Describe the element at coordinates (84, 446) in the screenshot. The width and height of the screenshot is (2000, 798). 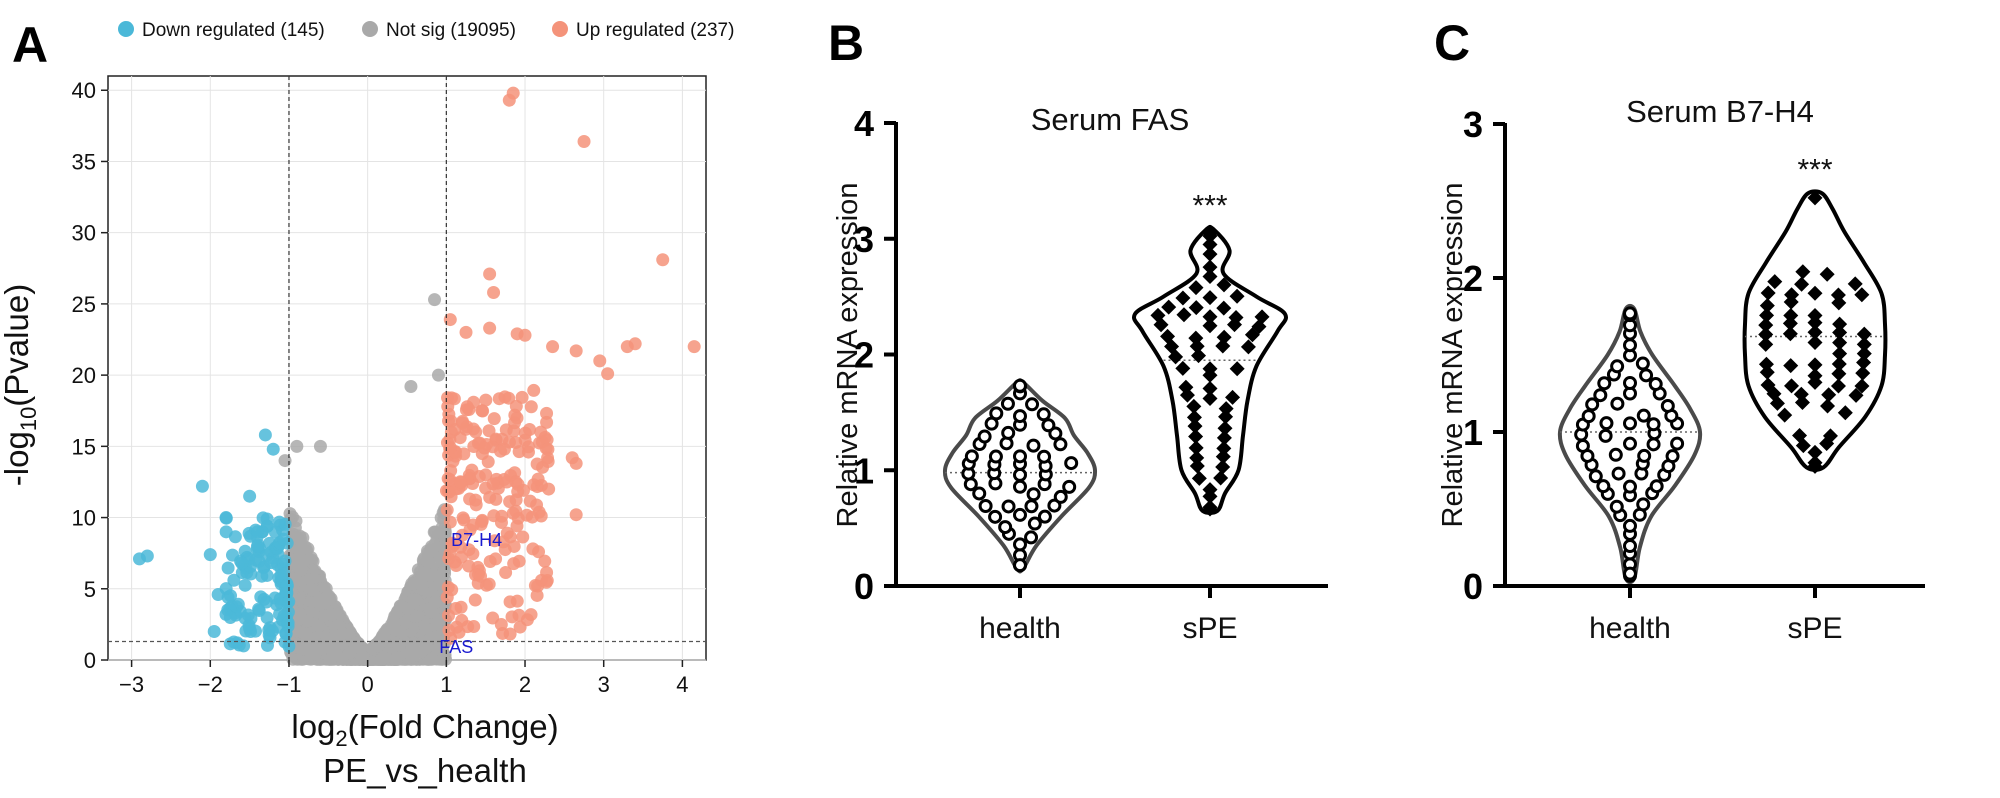
I see `y-tick-label: 15` at that location.